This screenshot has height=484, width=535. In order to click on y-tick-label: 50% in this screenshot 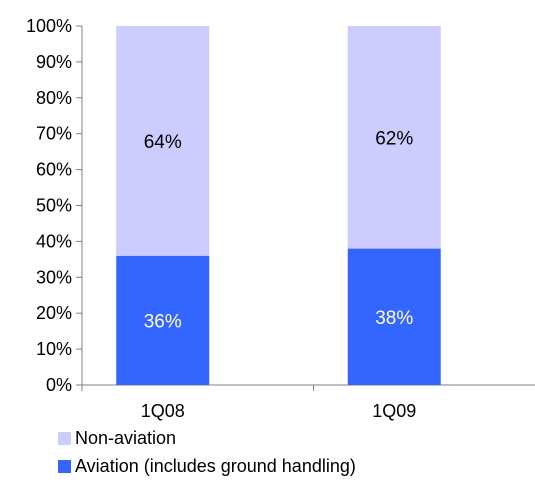, I will do `click(54, 206)`.